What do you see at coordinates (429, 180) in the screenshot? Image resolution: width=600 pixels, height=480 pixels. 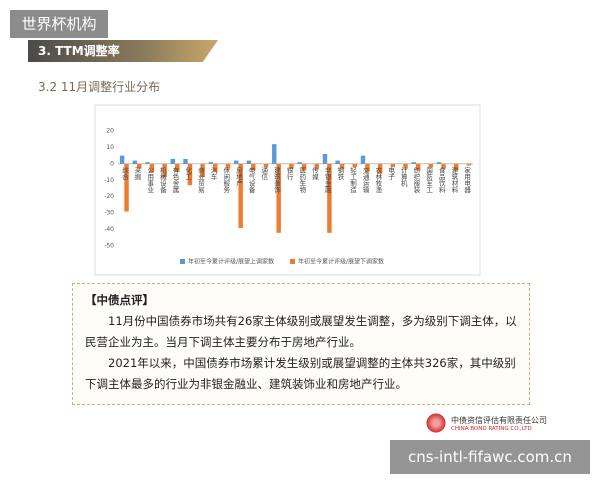 I see `x-tick-label: 国防军工` at bounding box center [429, 180].